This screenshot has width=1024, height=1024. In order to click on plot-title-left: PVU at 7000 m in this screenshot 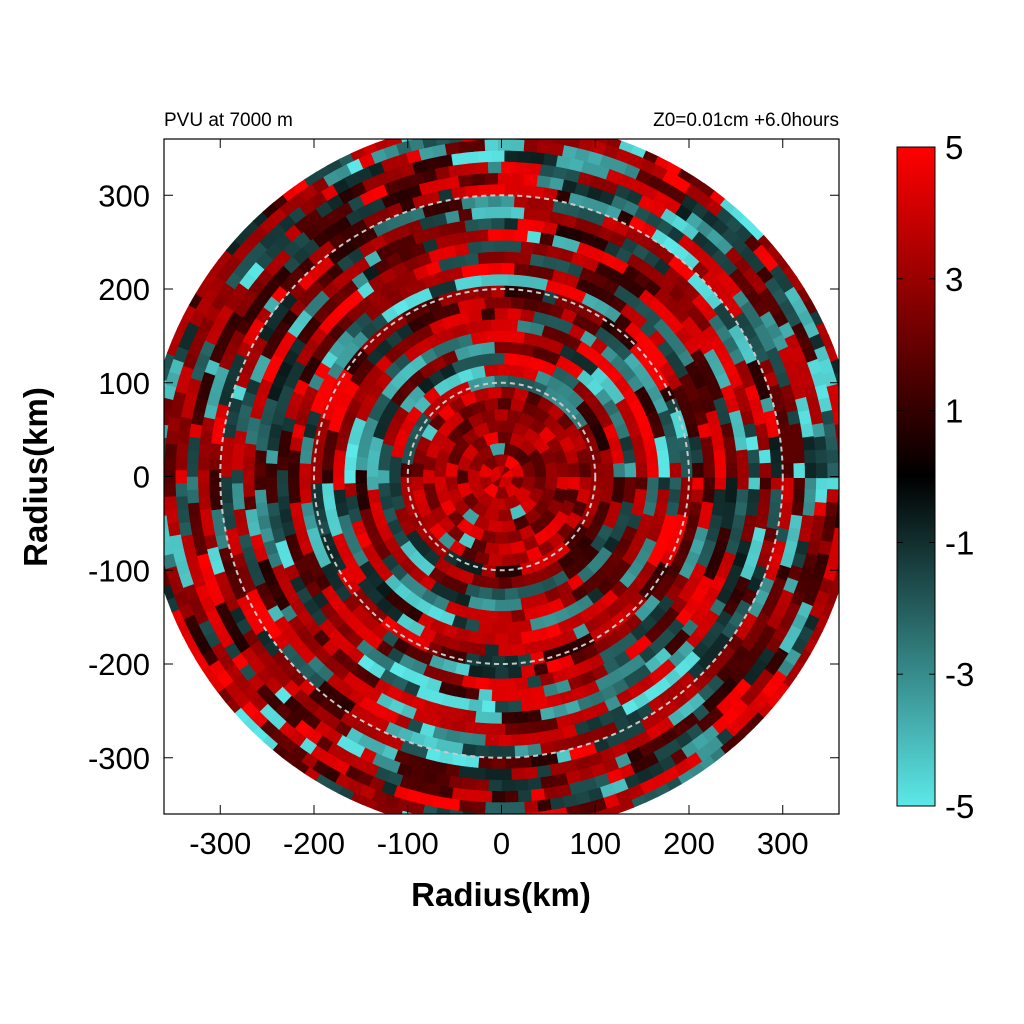, I will do `click(228, 120)`.